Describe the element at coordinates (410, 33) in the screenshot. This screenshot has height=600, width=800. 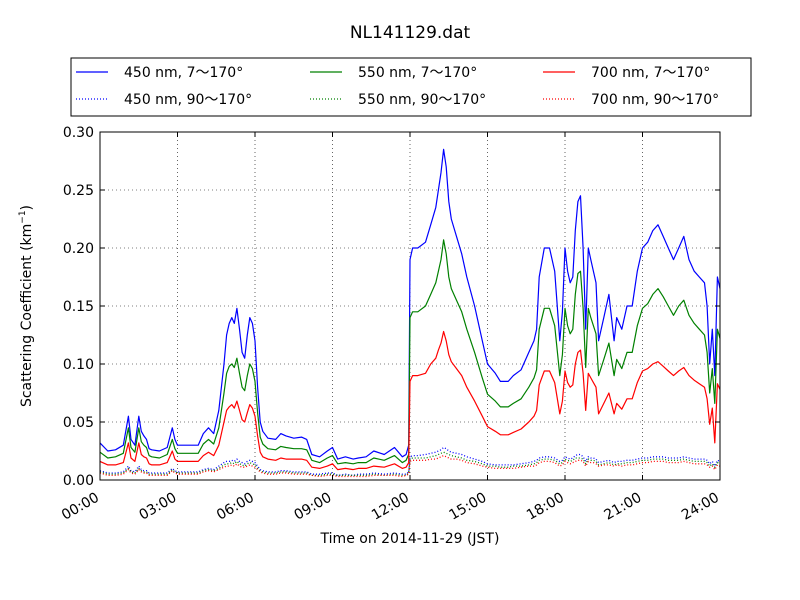
I see `chart-title: NL141129.dat` at that location.